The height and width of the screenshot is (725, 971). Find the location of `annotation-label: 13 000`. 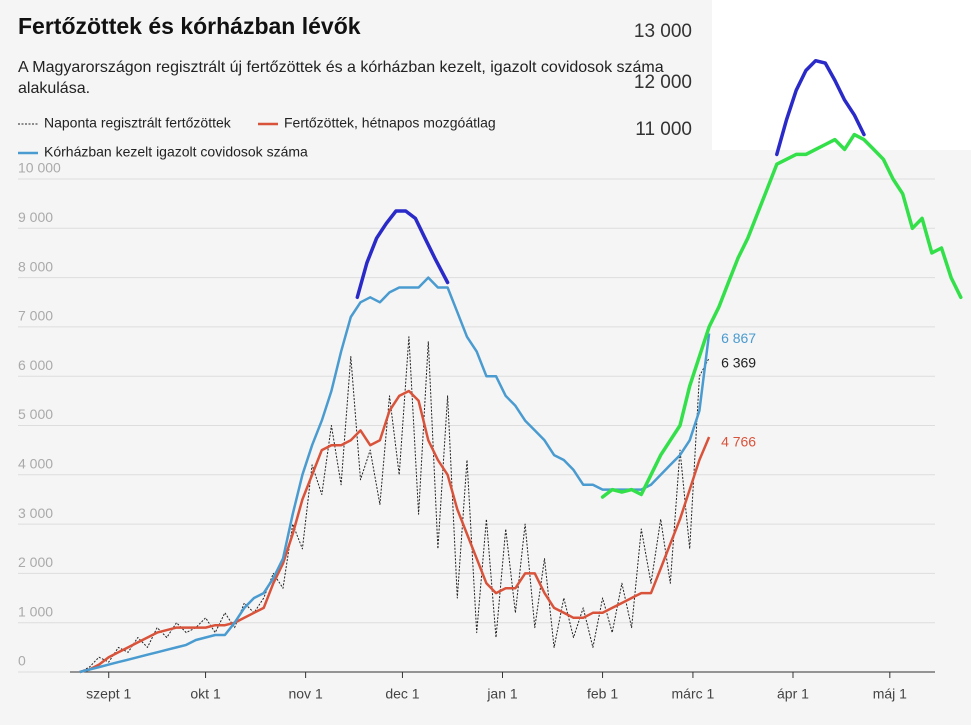

annotation-label: 13 000 is located at coordinates (663, 31).